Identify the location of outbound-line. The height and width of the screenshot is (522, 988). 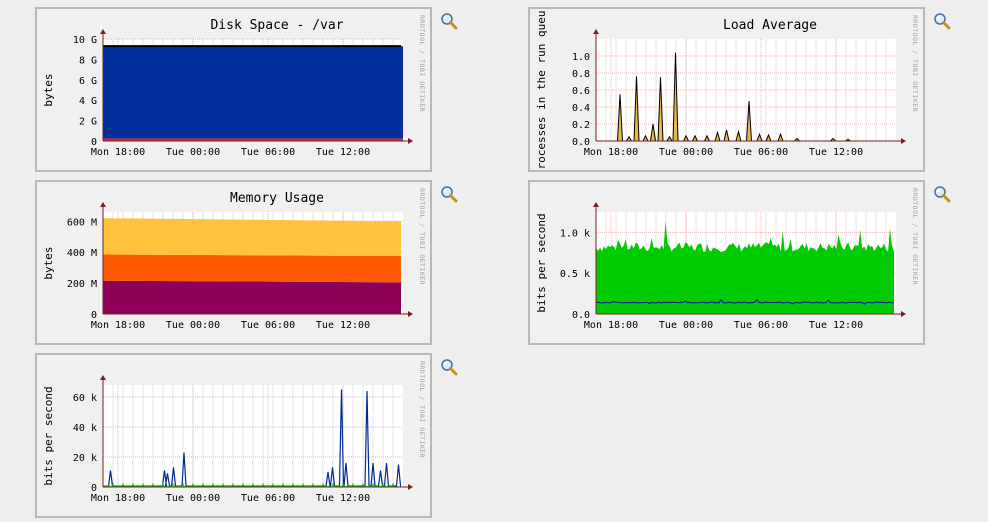
(745, 301).